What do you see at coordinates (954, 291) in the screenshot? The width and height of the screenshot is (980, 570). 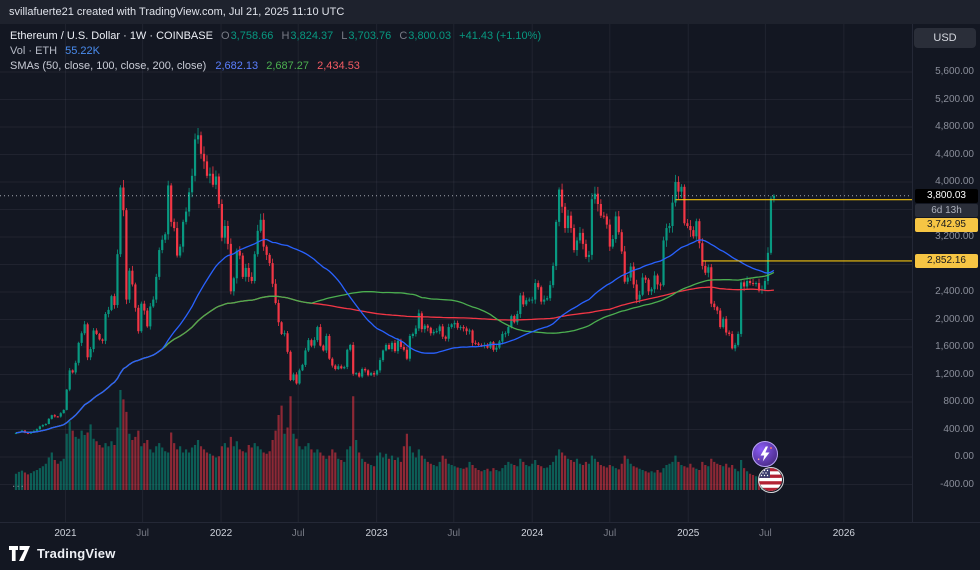 I see `price-axis-label: 2,400.00` at bounding box center [954, 291].